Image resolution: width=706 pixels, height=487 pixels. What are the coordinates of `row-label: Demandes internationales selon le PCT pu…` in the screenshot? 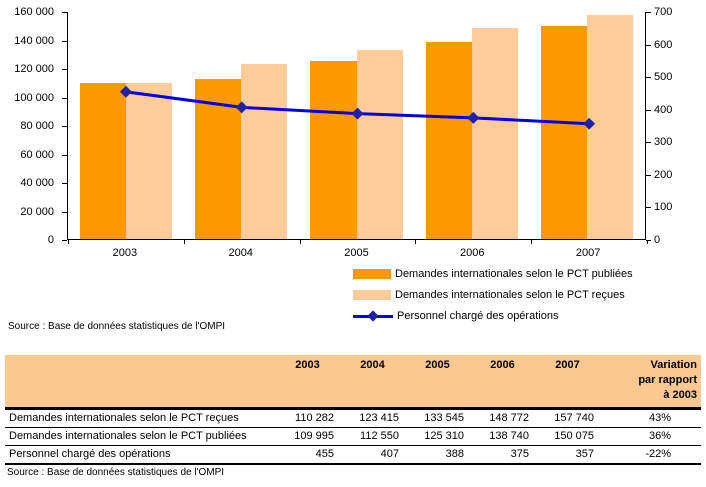 It's located at (140, 436).